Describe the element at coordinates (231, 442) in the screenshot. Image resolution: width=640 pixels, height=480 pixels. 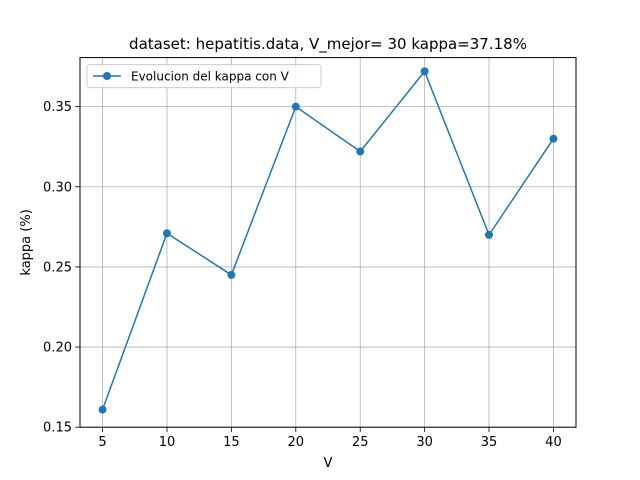
I see `x-tick-label: 15` at that location.